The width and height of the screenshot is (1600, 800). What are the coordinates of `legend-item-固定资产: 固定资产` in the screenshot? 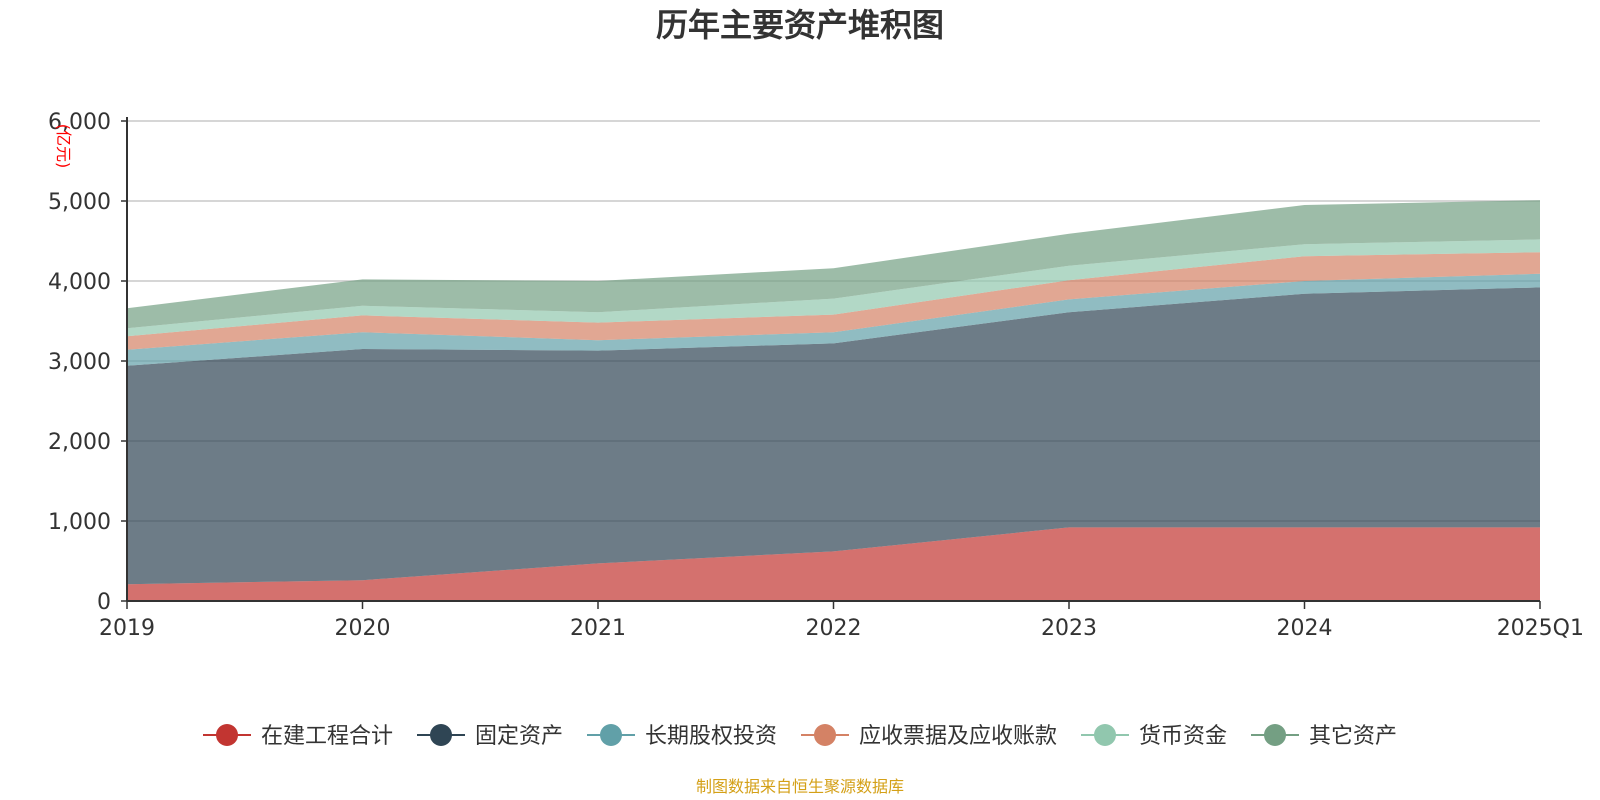 It's located at (490, 736).